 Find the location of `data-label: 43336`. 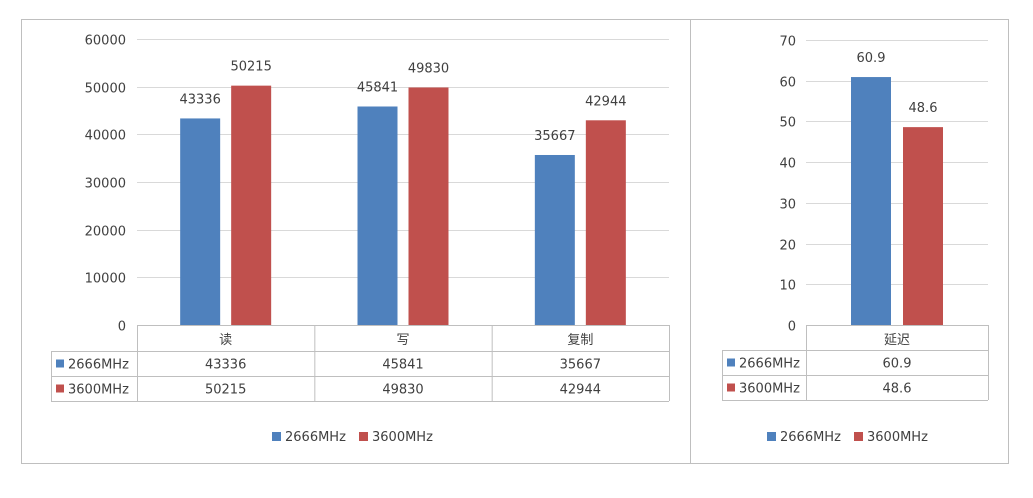

data-label: 43336 is located at coordinates (199, 99).